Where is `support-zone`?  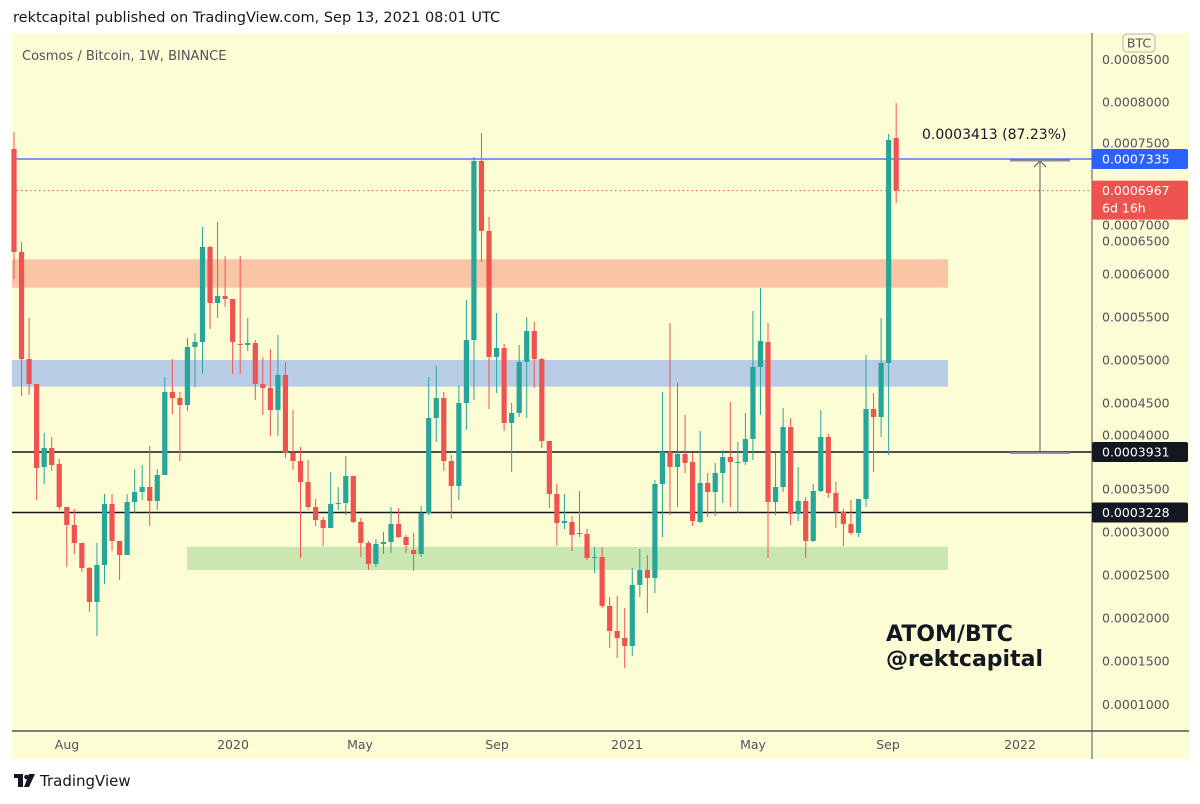 support-zone is located at coordinates (567, 558).